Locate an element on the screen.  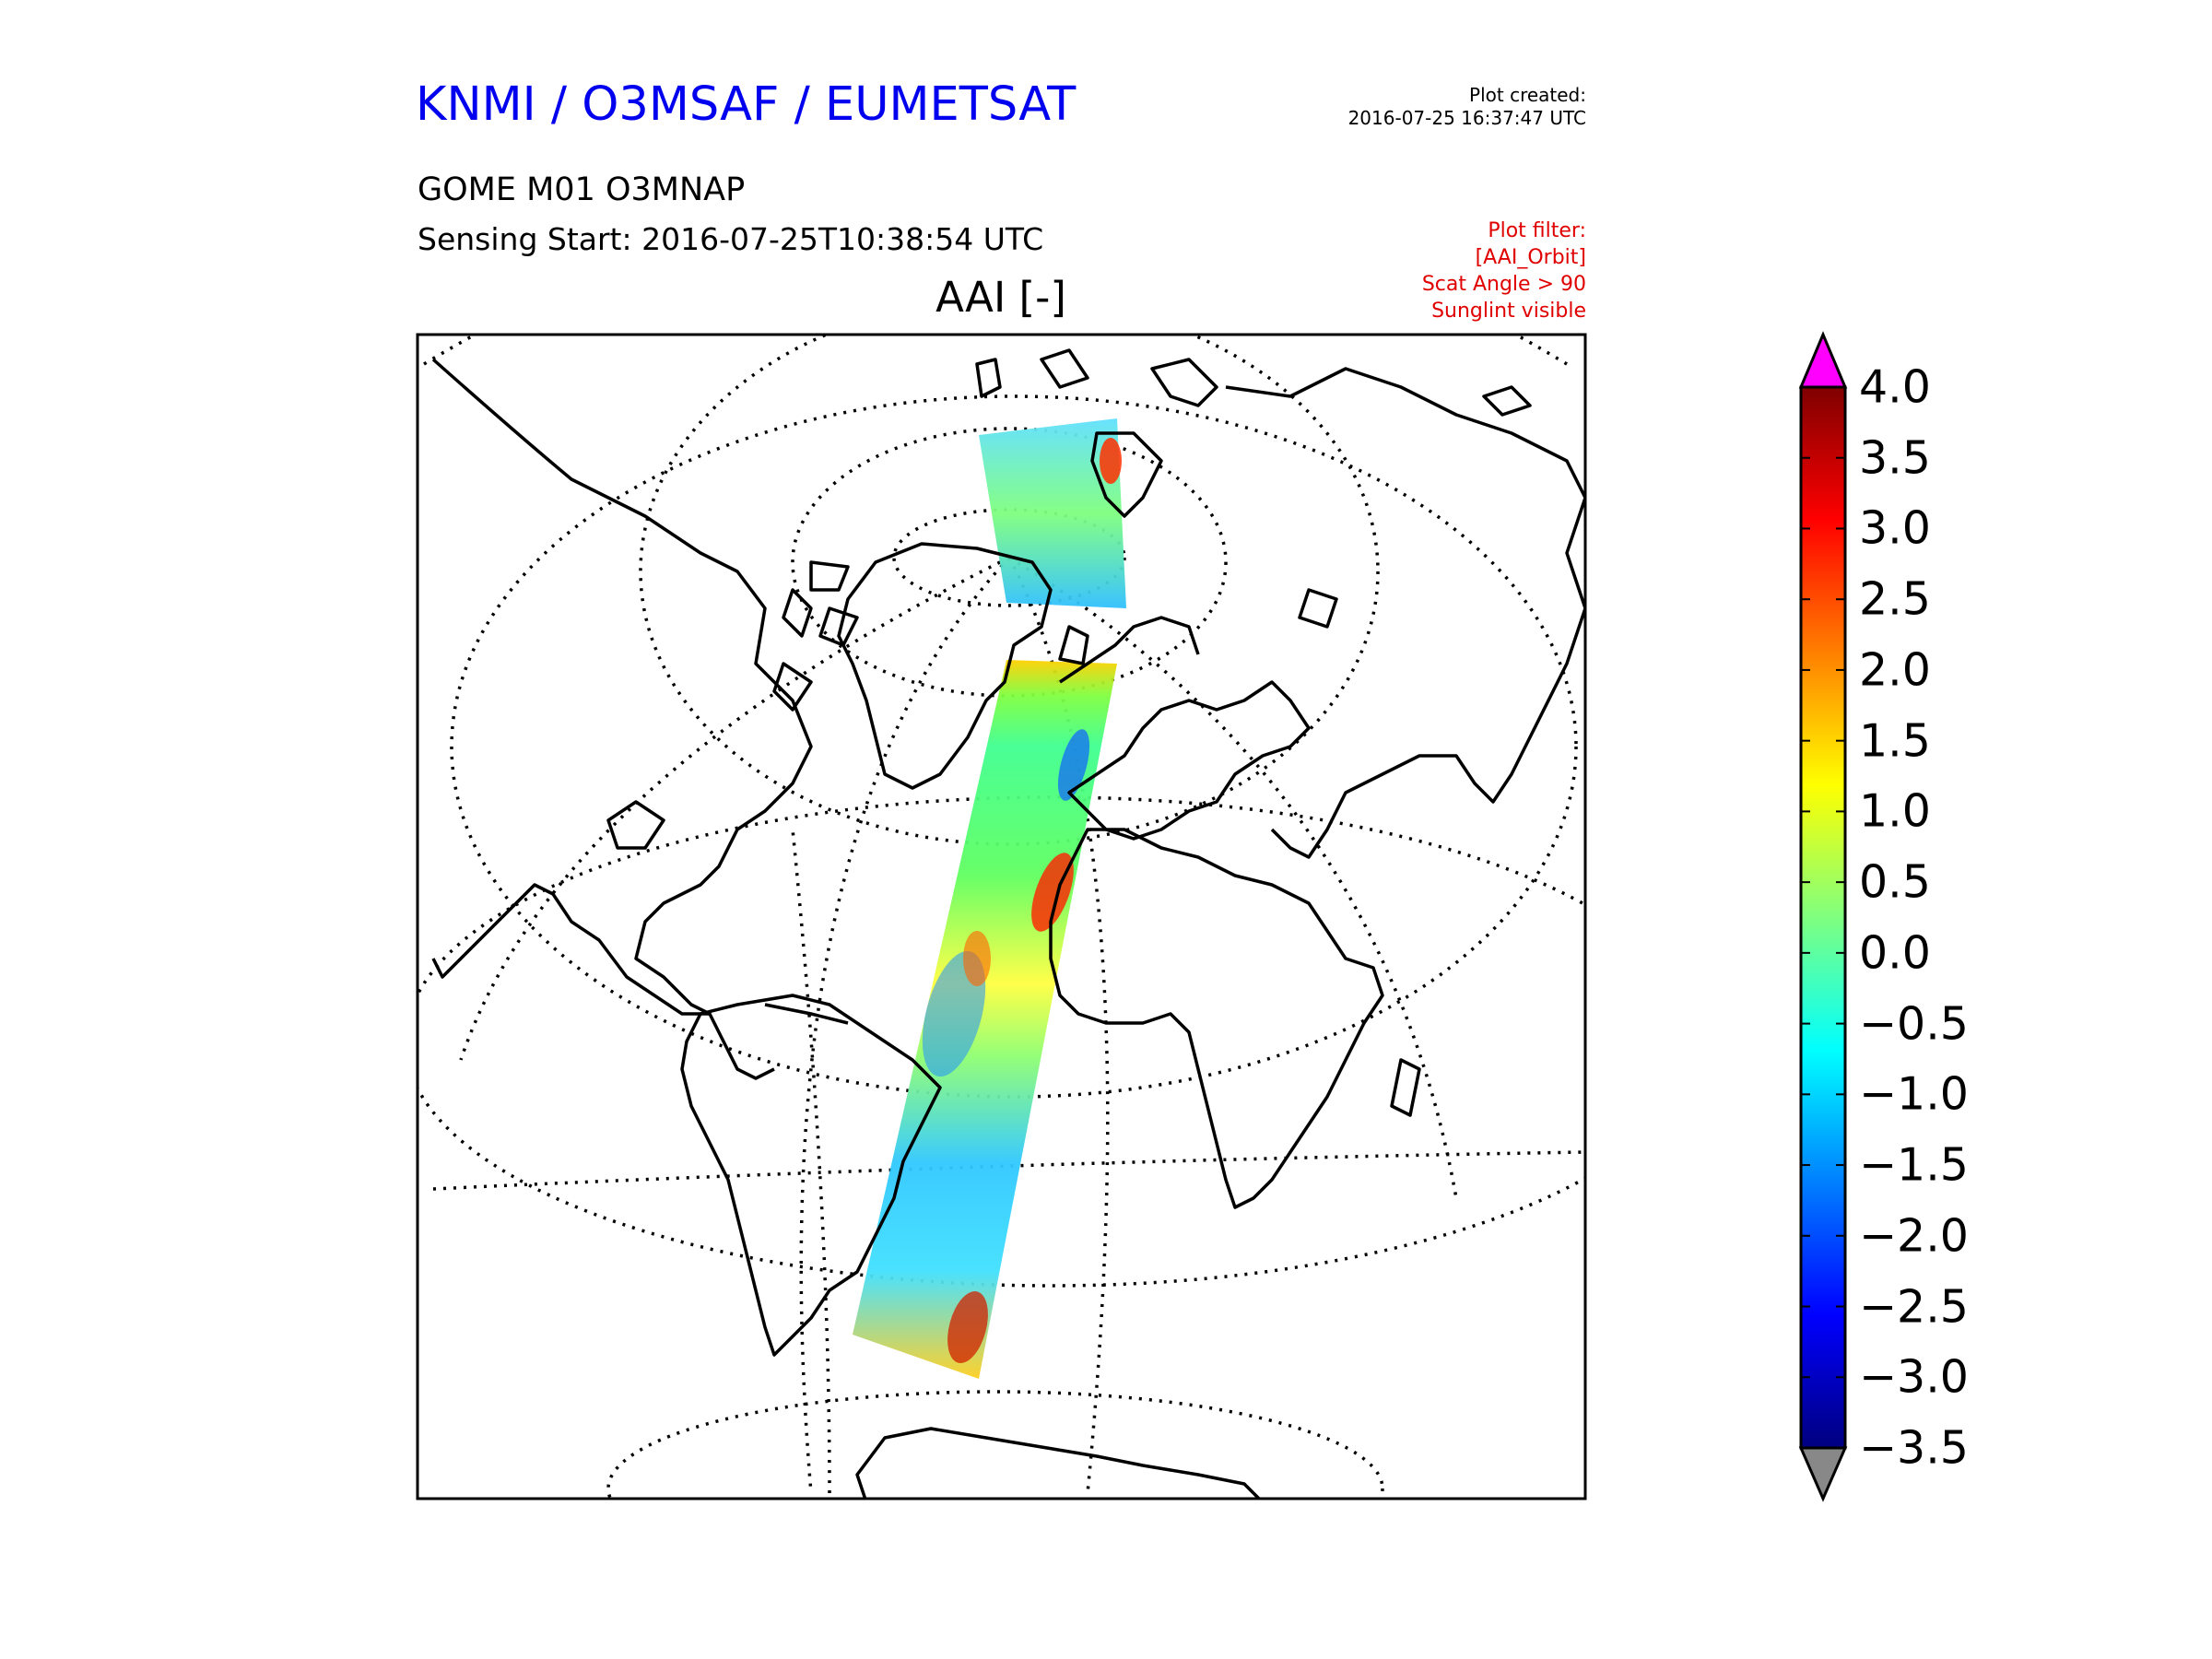
sensing-start: Sensing Start: 2016-07-25T10:38:54 UTC is located at coordinates (731, 239).